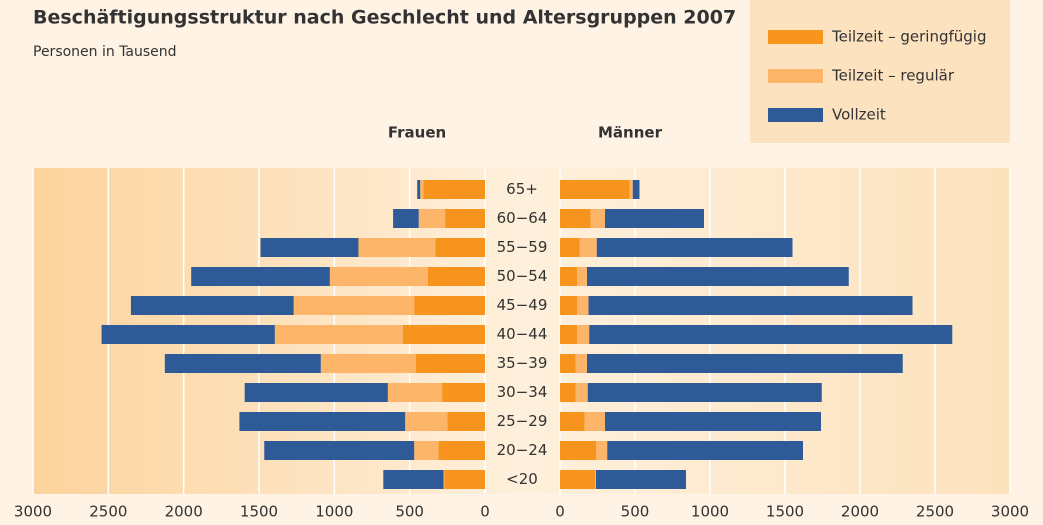 The image size is (1043, 525). What do you see at coordinates (522, 450) in the screenshot?
I see `category-label: 20−24` at bounding box center [522, 450].